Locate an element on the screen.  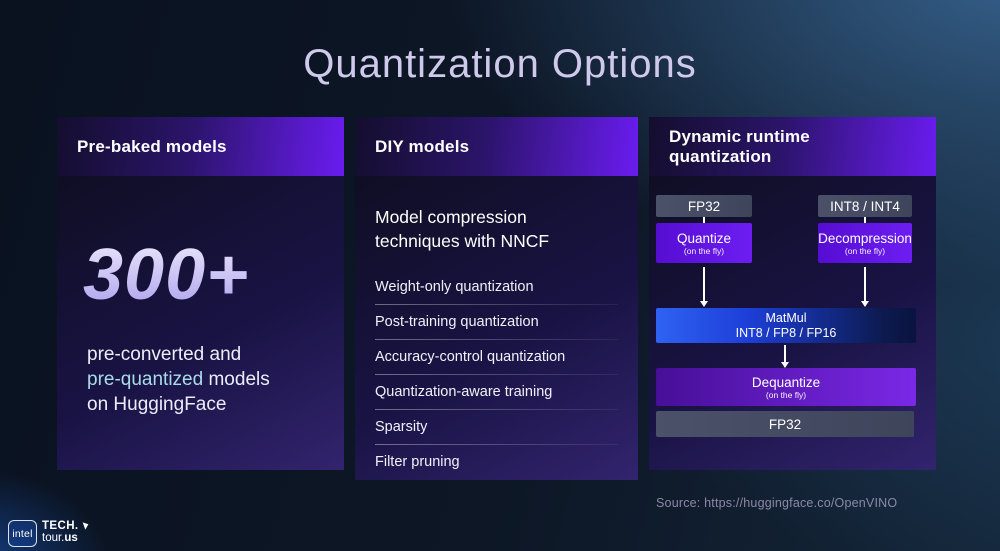
dequantize-label: Dequantize is located at coordinates (786, 382).